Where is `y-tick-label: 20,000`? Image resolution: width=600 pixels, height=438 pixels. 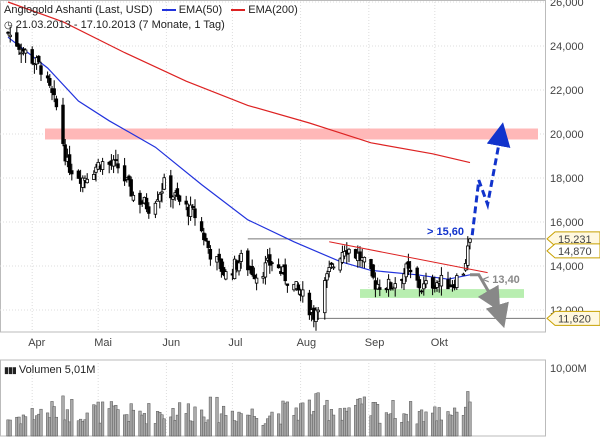
y-tick-label: 20,000 is located at coordinates (567, 135).